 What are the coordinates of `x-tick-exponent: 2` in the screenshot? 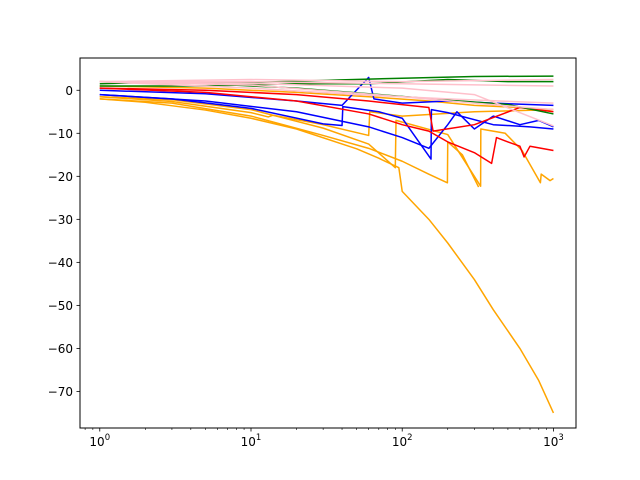 It's located at (409, 438).